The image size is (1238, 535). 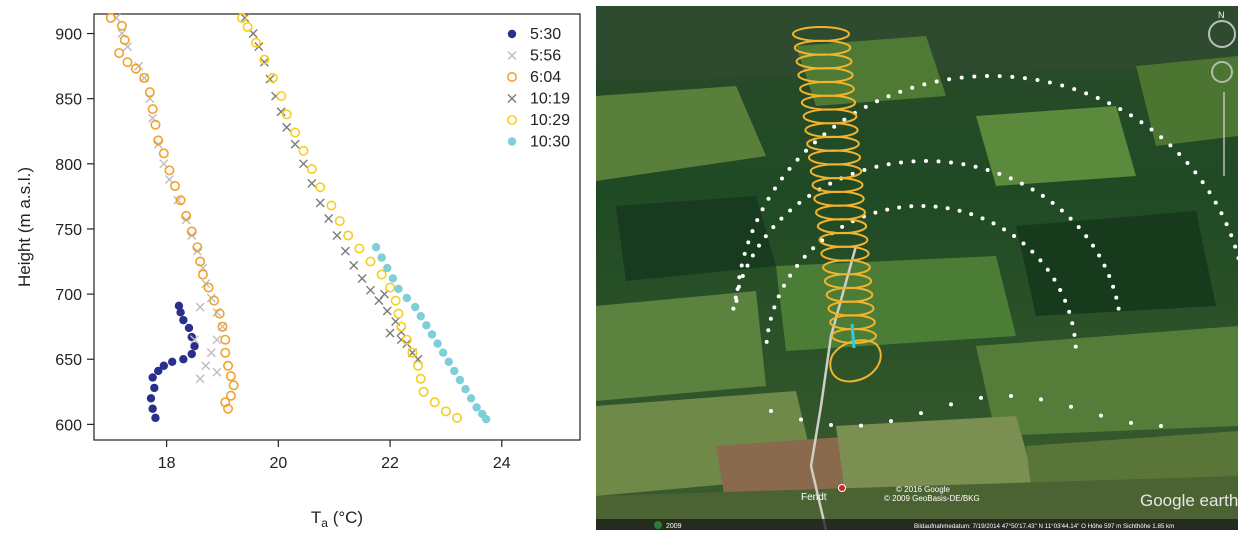 What do you see at coordinates (674, 526) in the screenshot?
I see `year-label: 2009` at bounding box center [674, 526].